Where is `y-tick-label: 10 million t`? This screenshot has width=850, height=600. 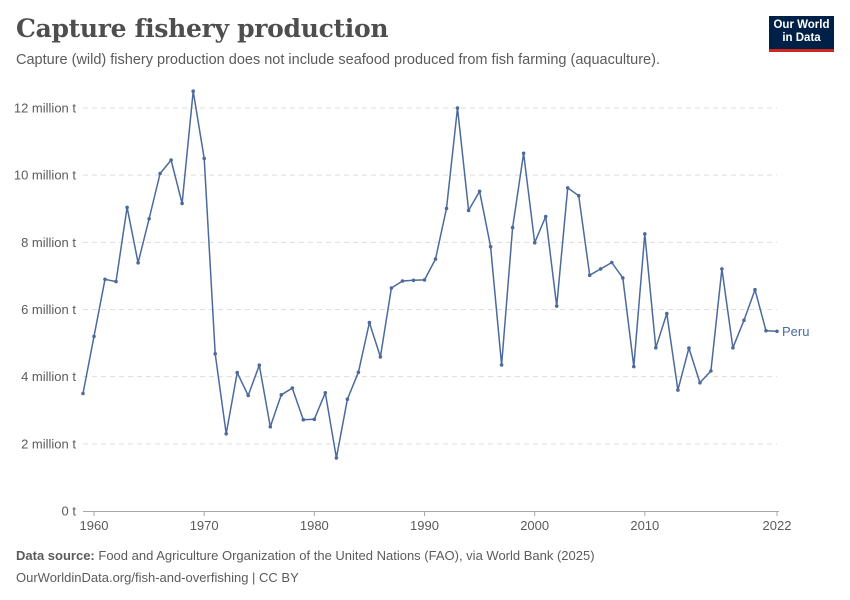
y-tick-label: 10 million t is located at coordinates (45, 175).